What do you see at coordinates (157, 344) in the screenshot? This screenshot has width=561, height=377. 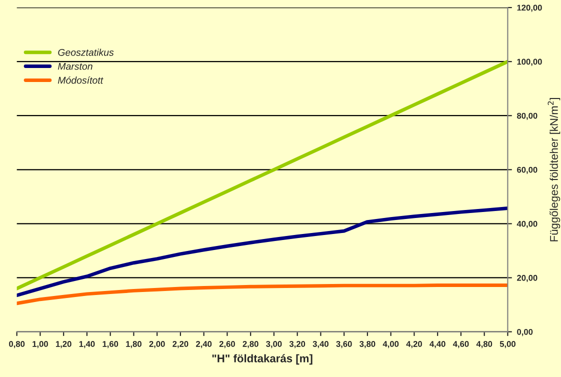 I see `x-tick-label: 2,00` at bounding box center [157, 344].